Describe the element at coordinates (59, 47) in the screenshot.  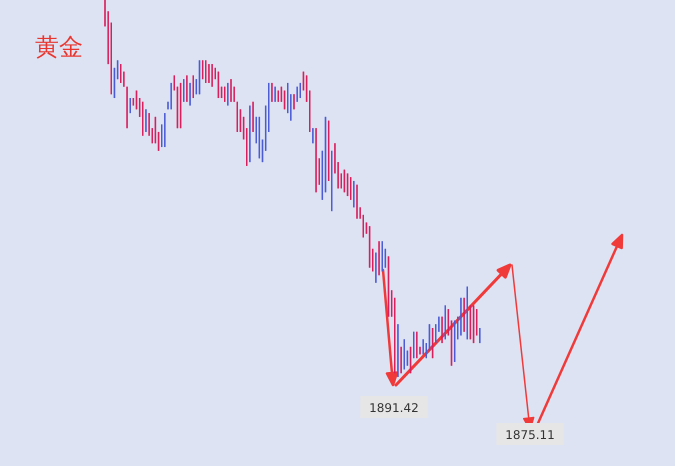
I see `title: 黄金` at that location.